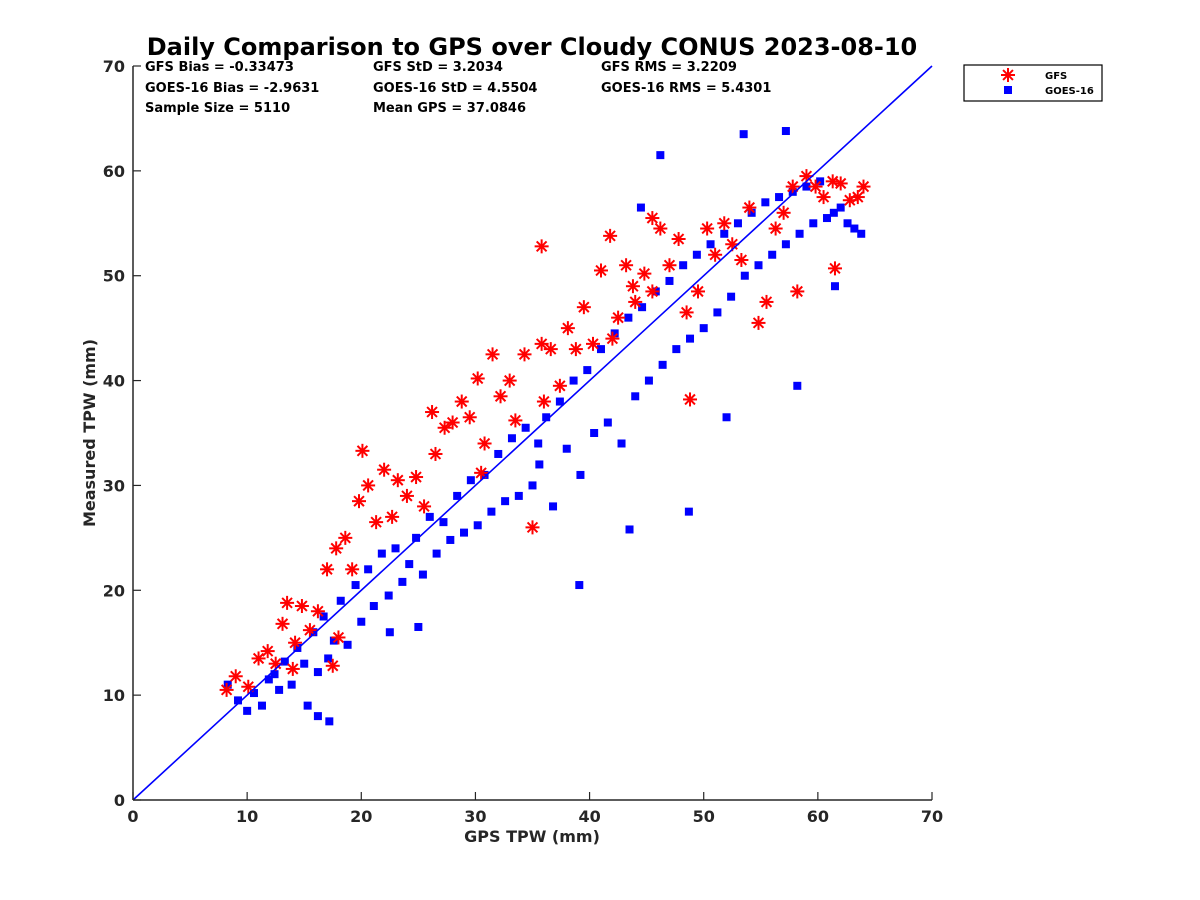 The image size is (1200, 900). What do you see at coordinates (589, 816) in the screenshot?
I see `x-tick-label: 40` at bounding box center [589, 816].